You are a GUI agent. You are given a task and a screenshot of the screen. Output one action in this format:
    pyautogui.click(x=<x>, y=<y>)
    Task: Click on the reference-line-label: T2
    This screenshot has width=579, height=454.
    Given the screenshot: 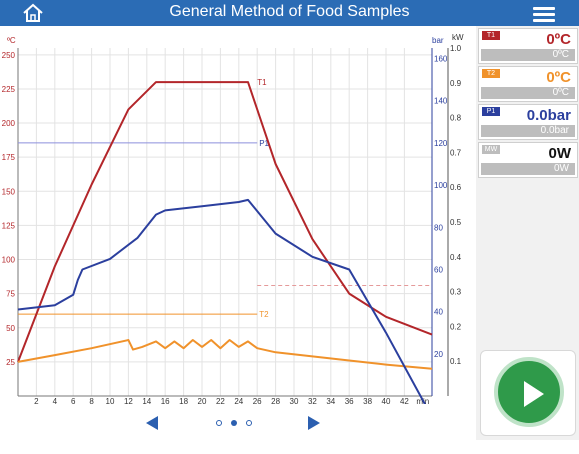 What is the action you would take?
    pyautogui.click(x=264, y=314)
    